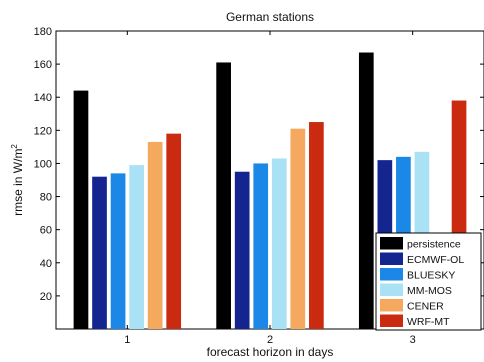 This screenshot has width=484, height=362. What do you see at coordinates (431, 276) in the screenshot?
I see `legend-label: BLUESKY` at bounding box center [431, 276].